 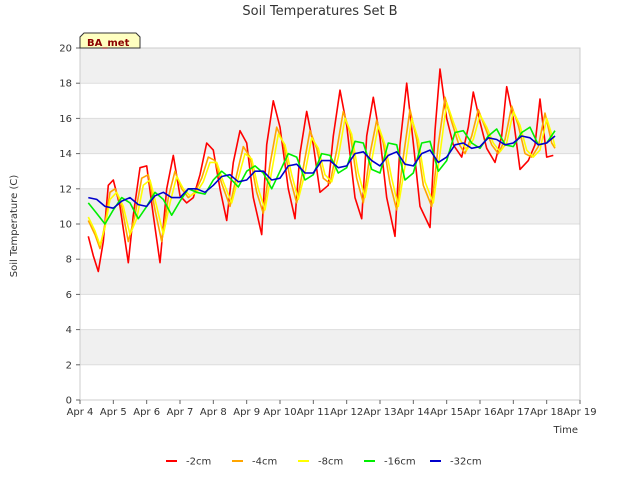 What do you see at coordinates (413, 412) in the screenshot?
I see `x-tick-label: Apr 14` at bounding box center [413, 412].